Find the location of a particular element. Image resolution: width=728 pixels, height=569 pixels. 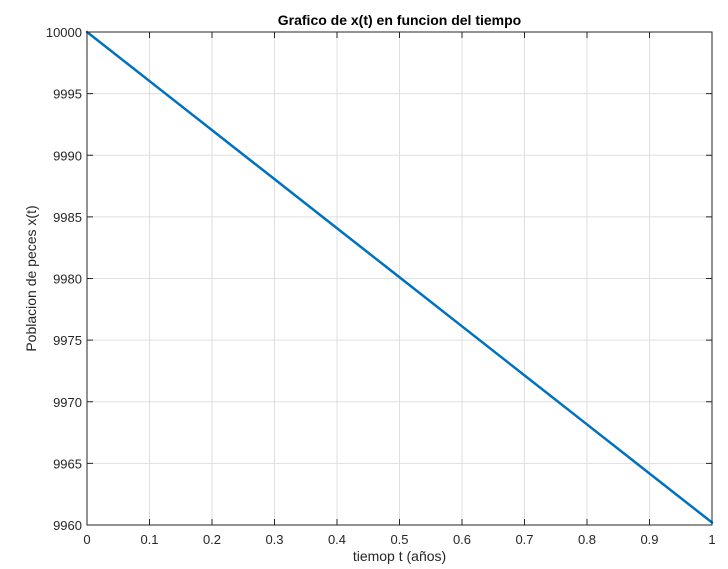

x-tick-labels: 0 0.1 0.2 0.3 0.4 0.5 0.6 0.7 0.8 0.9 1 is located at coordinates (399, 539).